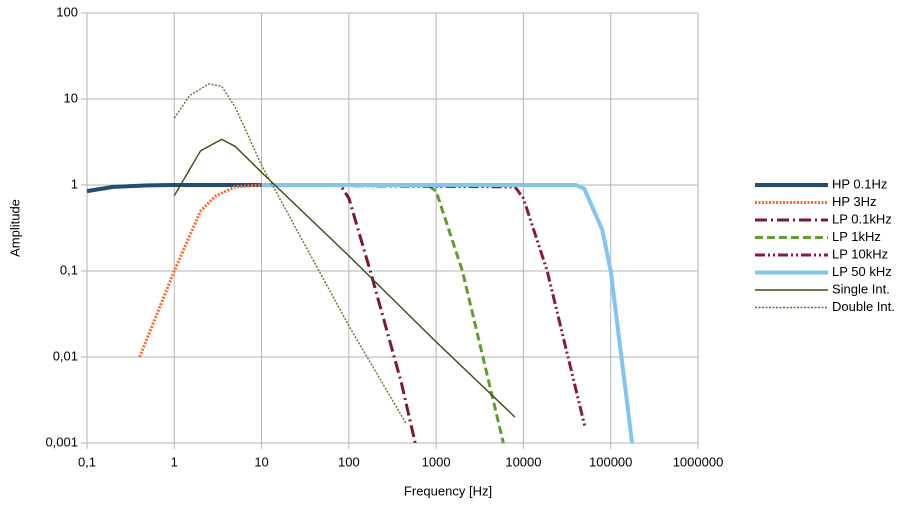 This screenshot has width=917, height=512. What do you see at coordinates (61, 441) in the screenshot?
I see `y-tick-label: 0,001` at bounding box center [61, 441].